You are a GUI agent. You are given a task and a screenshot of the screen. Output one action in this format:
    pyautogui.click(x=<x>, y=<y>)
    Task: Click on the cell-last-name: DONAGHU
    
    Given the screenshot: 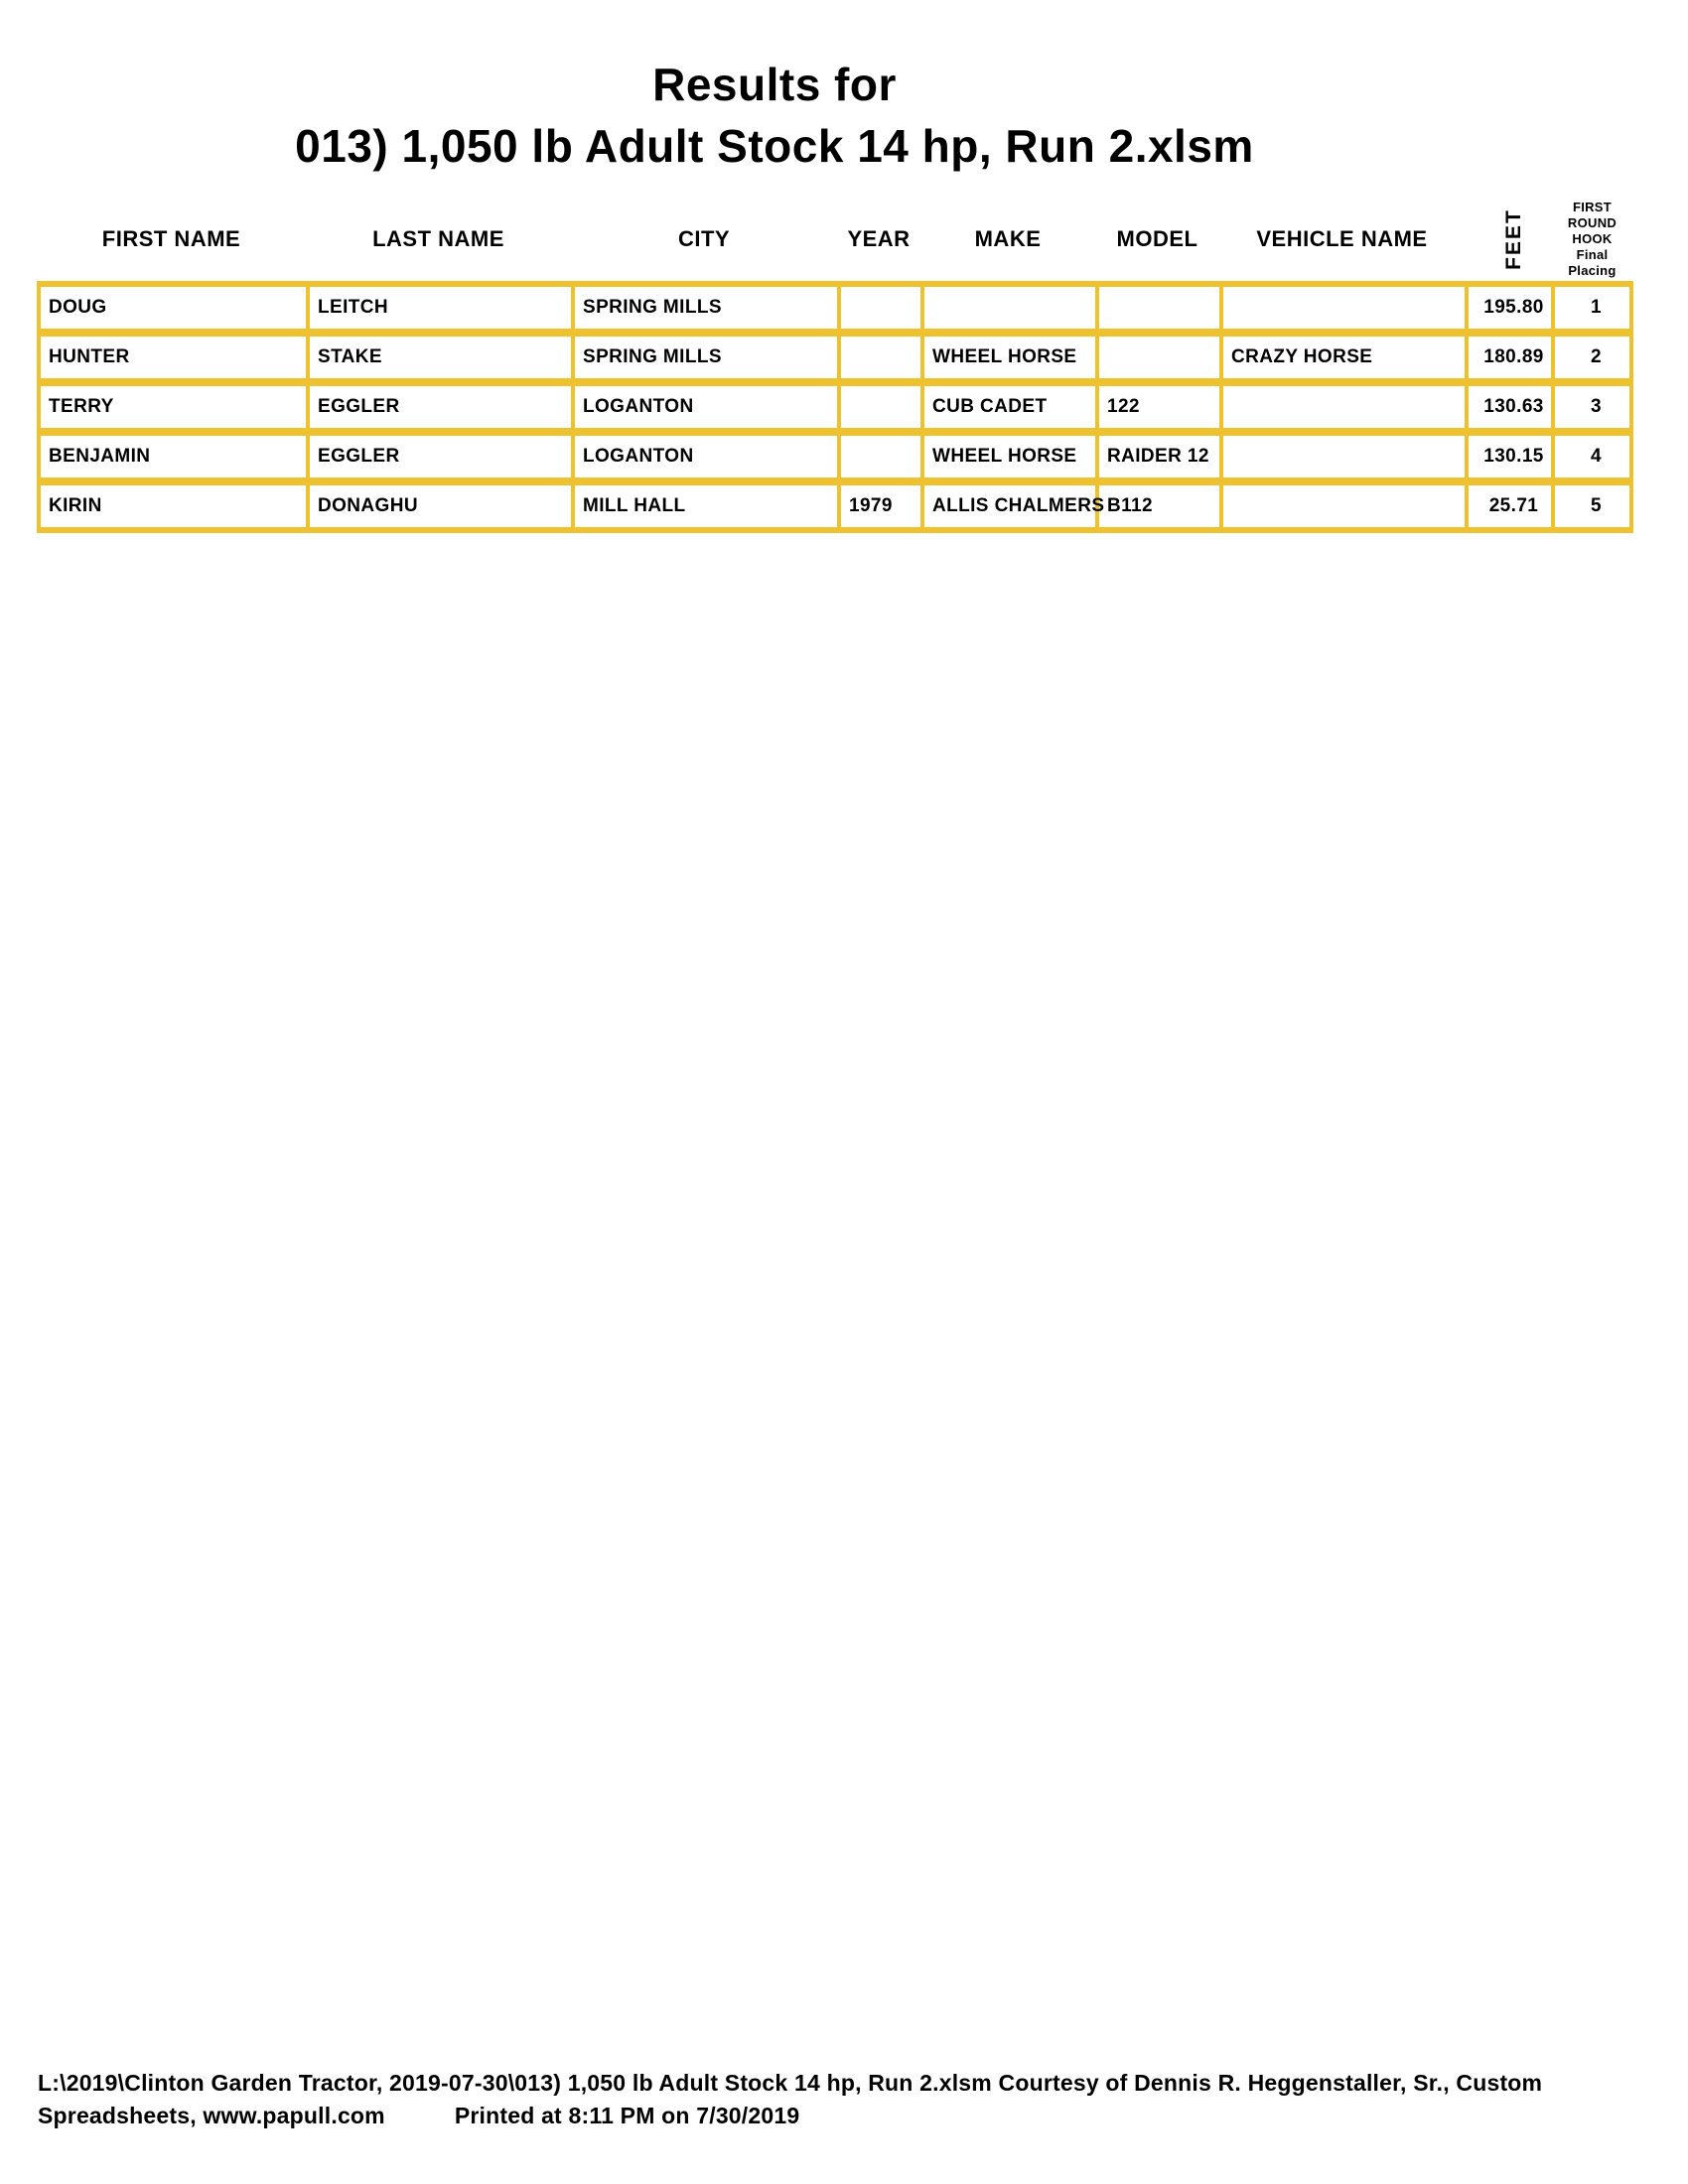 What is the action you would take?
    pyautogui.click(x=438, y=507)
    